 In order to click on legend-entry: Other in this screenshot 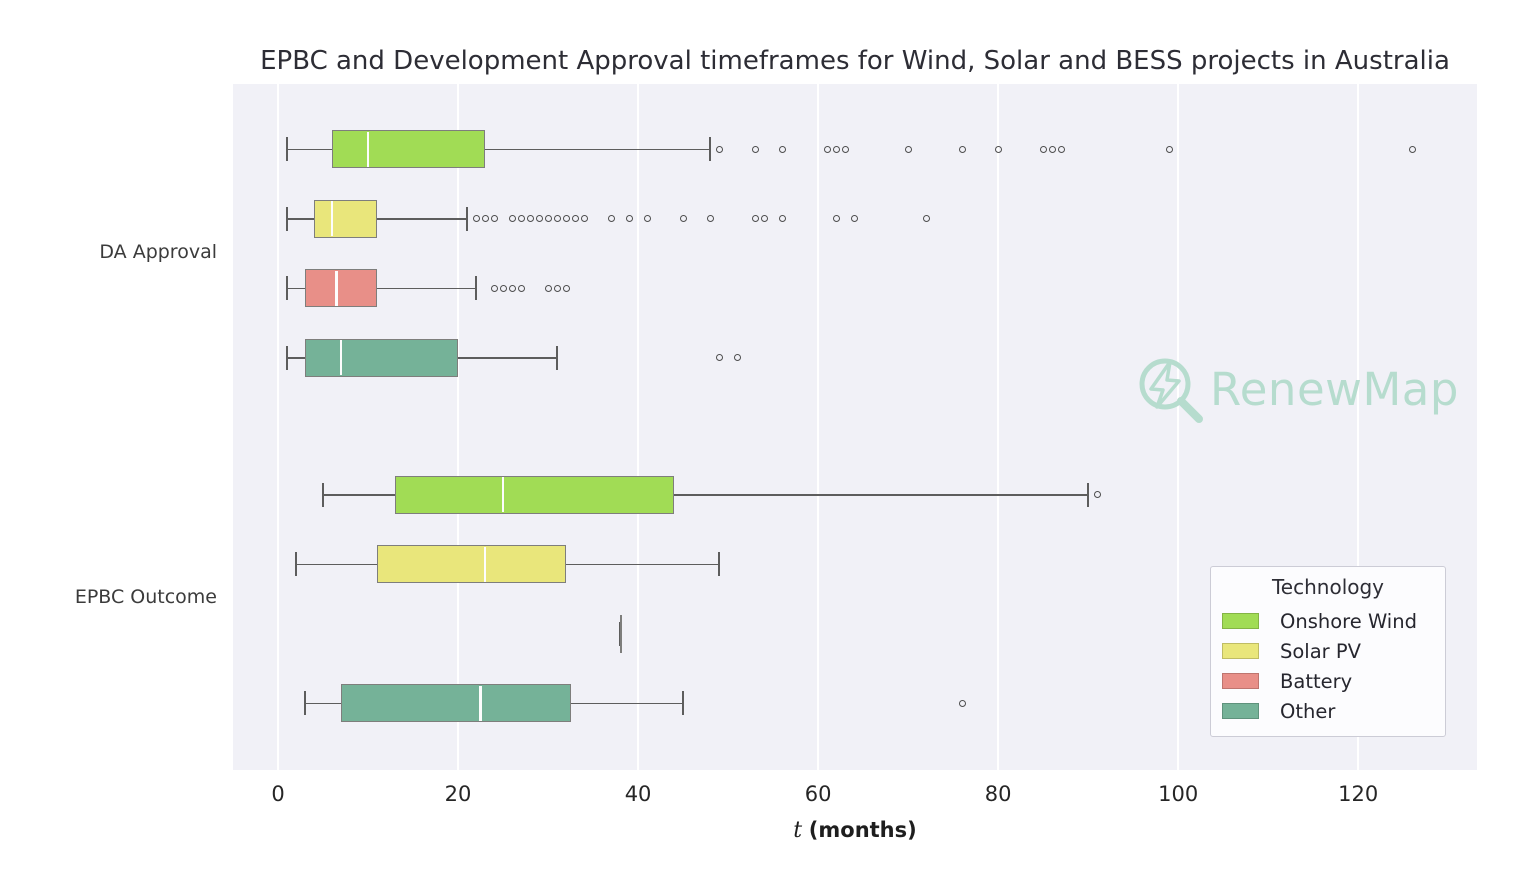, I will do `click(1328, 711)`.